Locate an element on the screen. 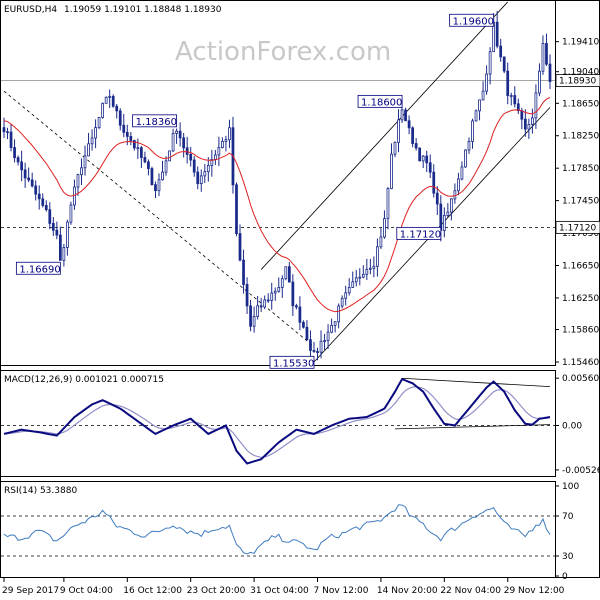  price-y-tick-label: 1.18650 is located at coordinates (580, 104).